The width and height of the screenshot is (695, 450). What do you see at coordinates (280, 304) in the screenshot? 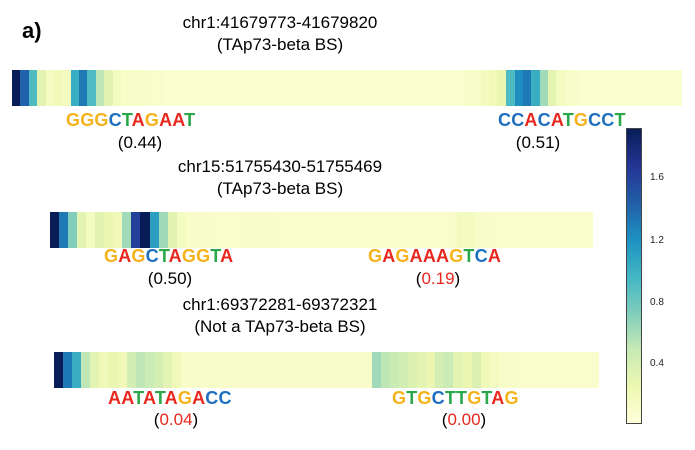
I see `track-3-coords: chr1:69372281-69372321` at bounding box center [280, 304].